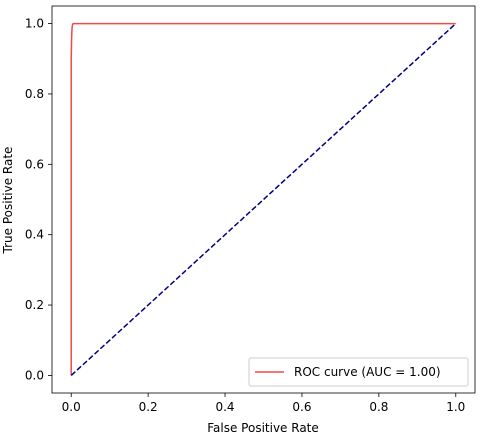 The height and width of the screenshot is (435, 481). I want to click on legend: ROC curve (AUC = 1.00), so click(358, 372).